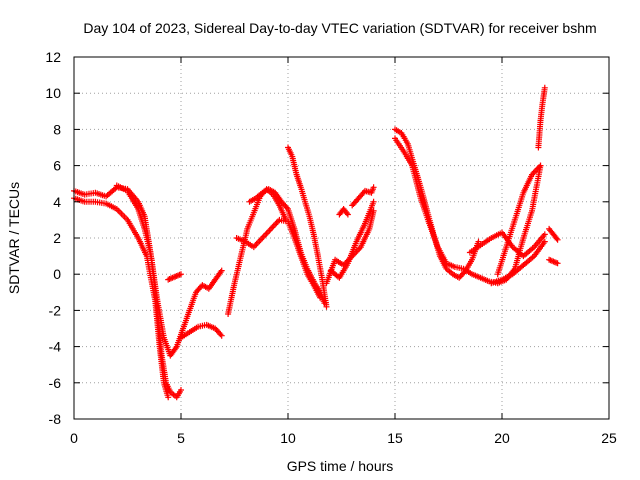 The height and width of the screenshot is (480, 640). Describe the element at coordinates (57, 274) in the screenshot. I see `y-tick-label: 0` at that location.